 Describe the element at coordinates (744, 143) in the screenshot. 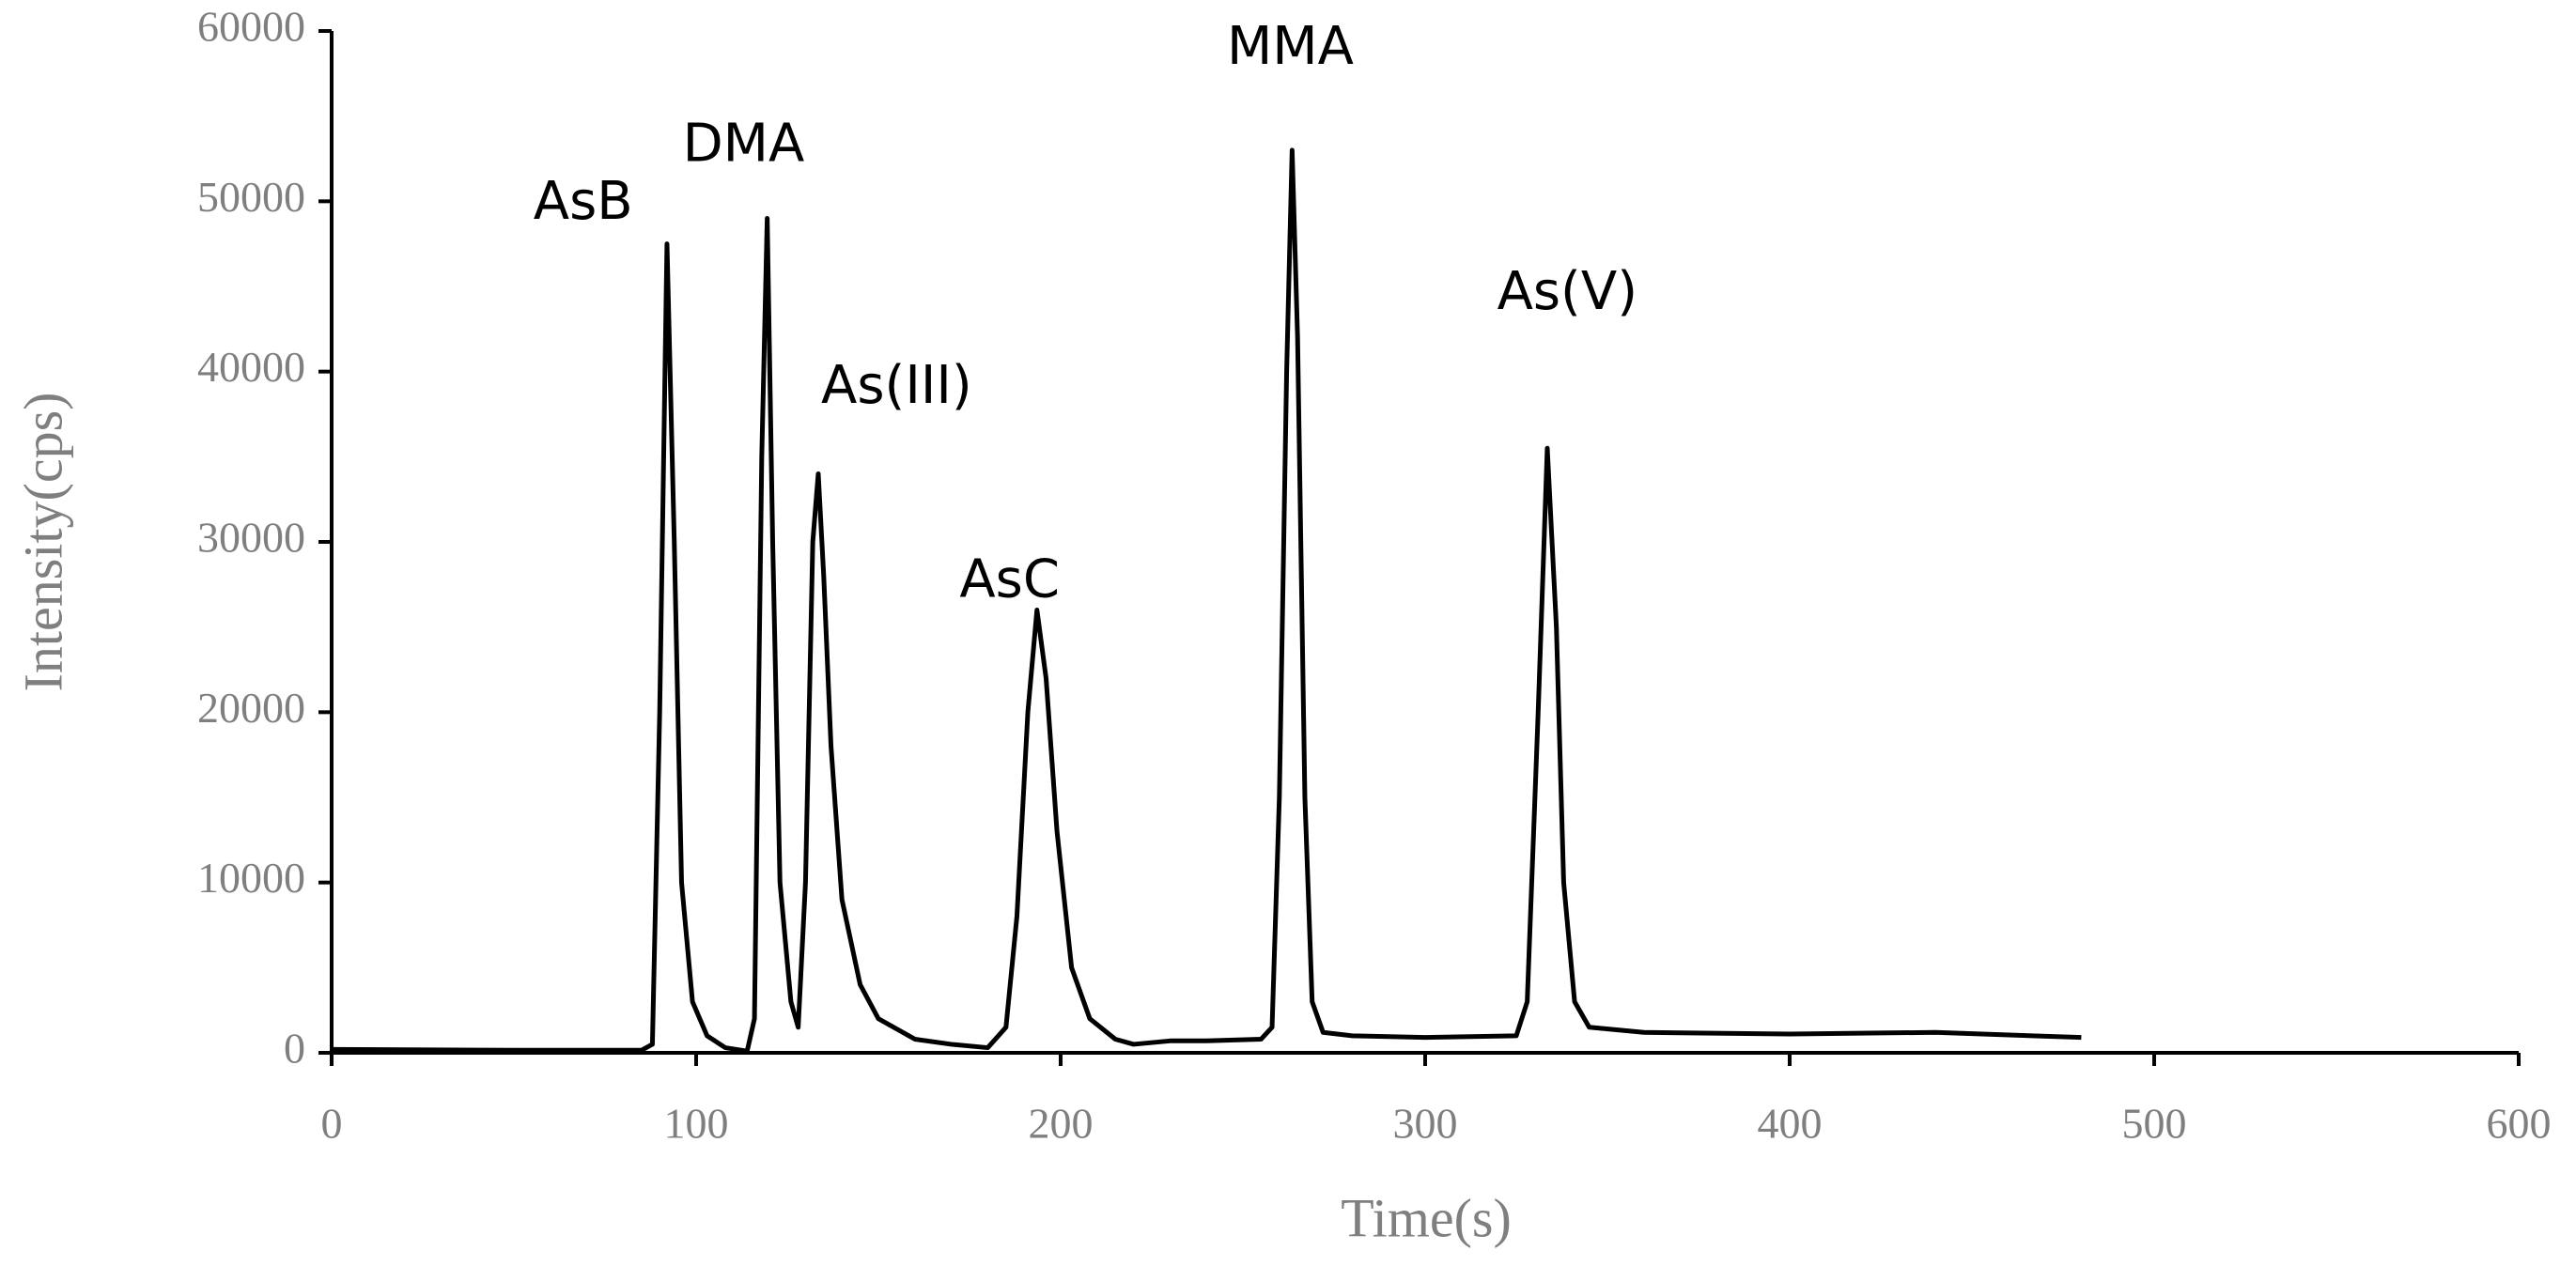

I see `peak-label: DMA` at that location.